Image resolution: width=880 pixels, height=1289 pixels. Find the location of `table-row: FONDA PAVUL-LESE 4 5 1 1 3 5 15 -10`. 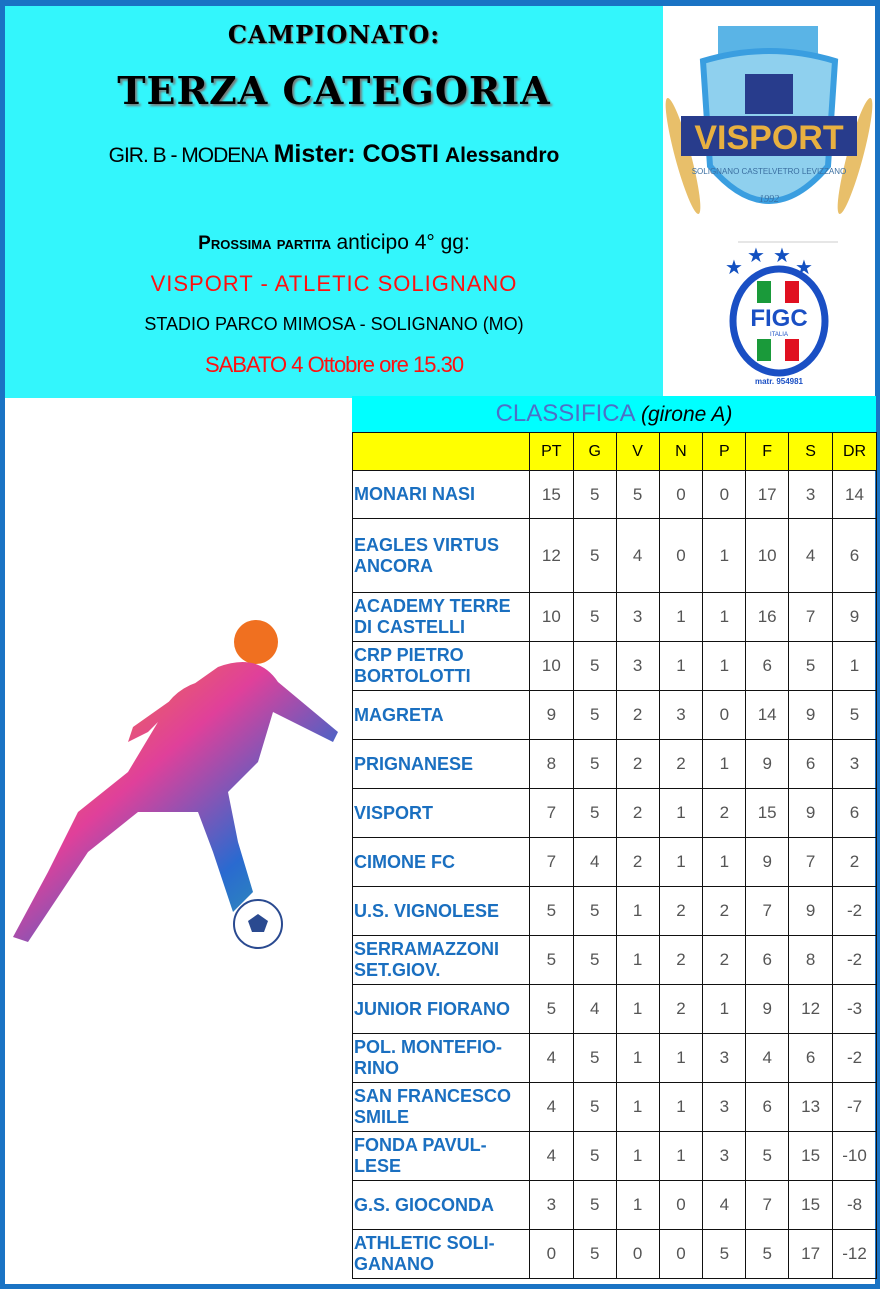

table-row: FONDA PAVUL-LESE 4 5 1 1 3 5 15 -10 is located at coordinates (614, 1156).